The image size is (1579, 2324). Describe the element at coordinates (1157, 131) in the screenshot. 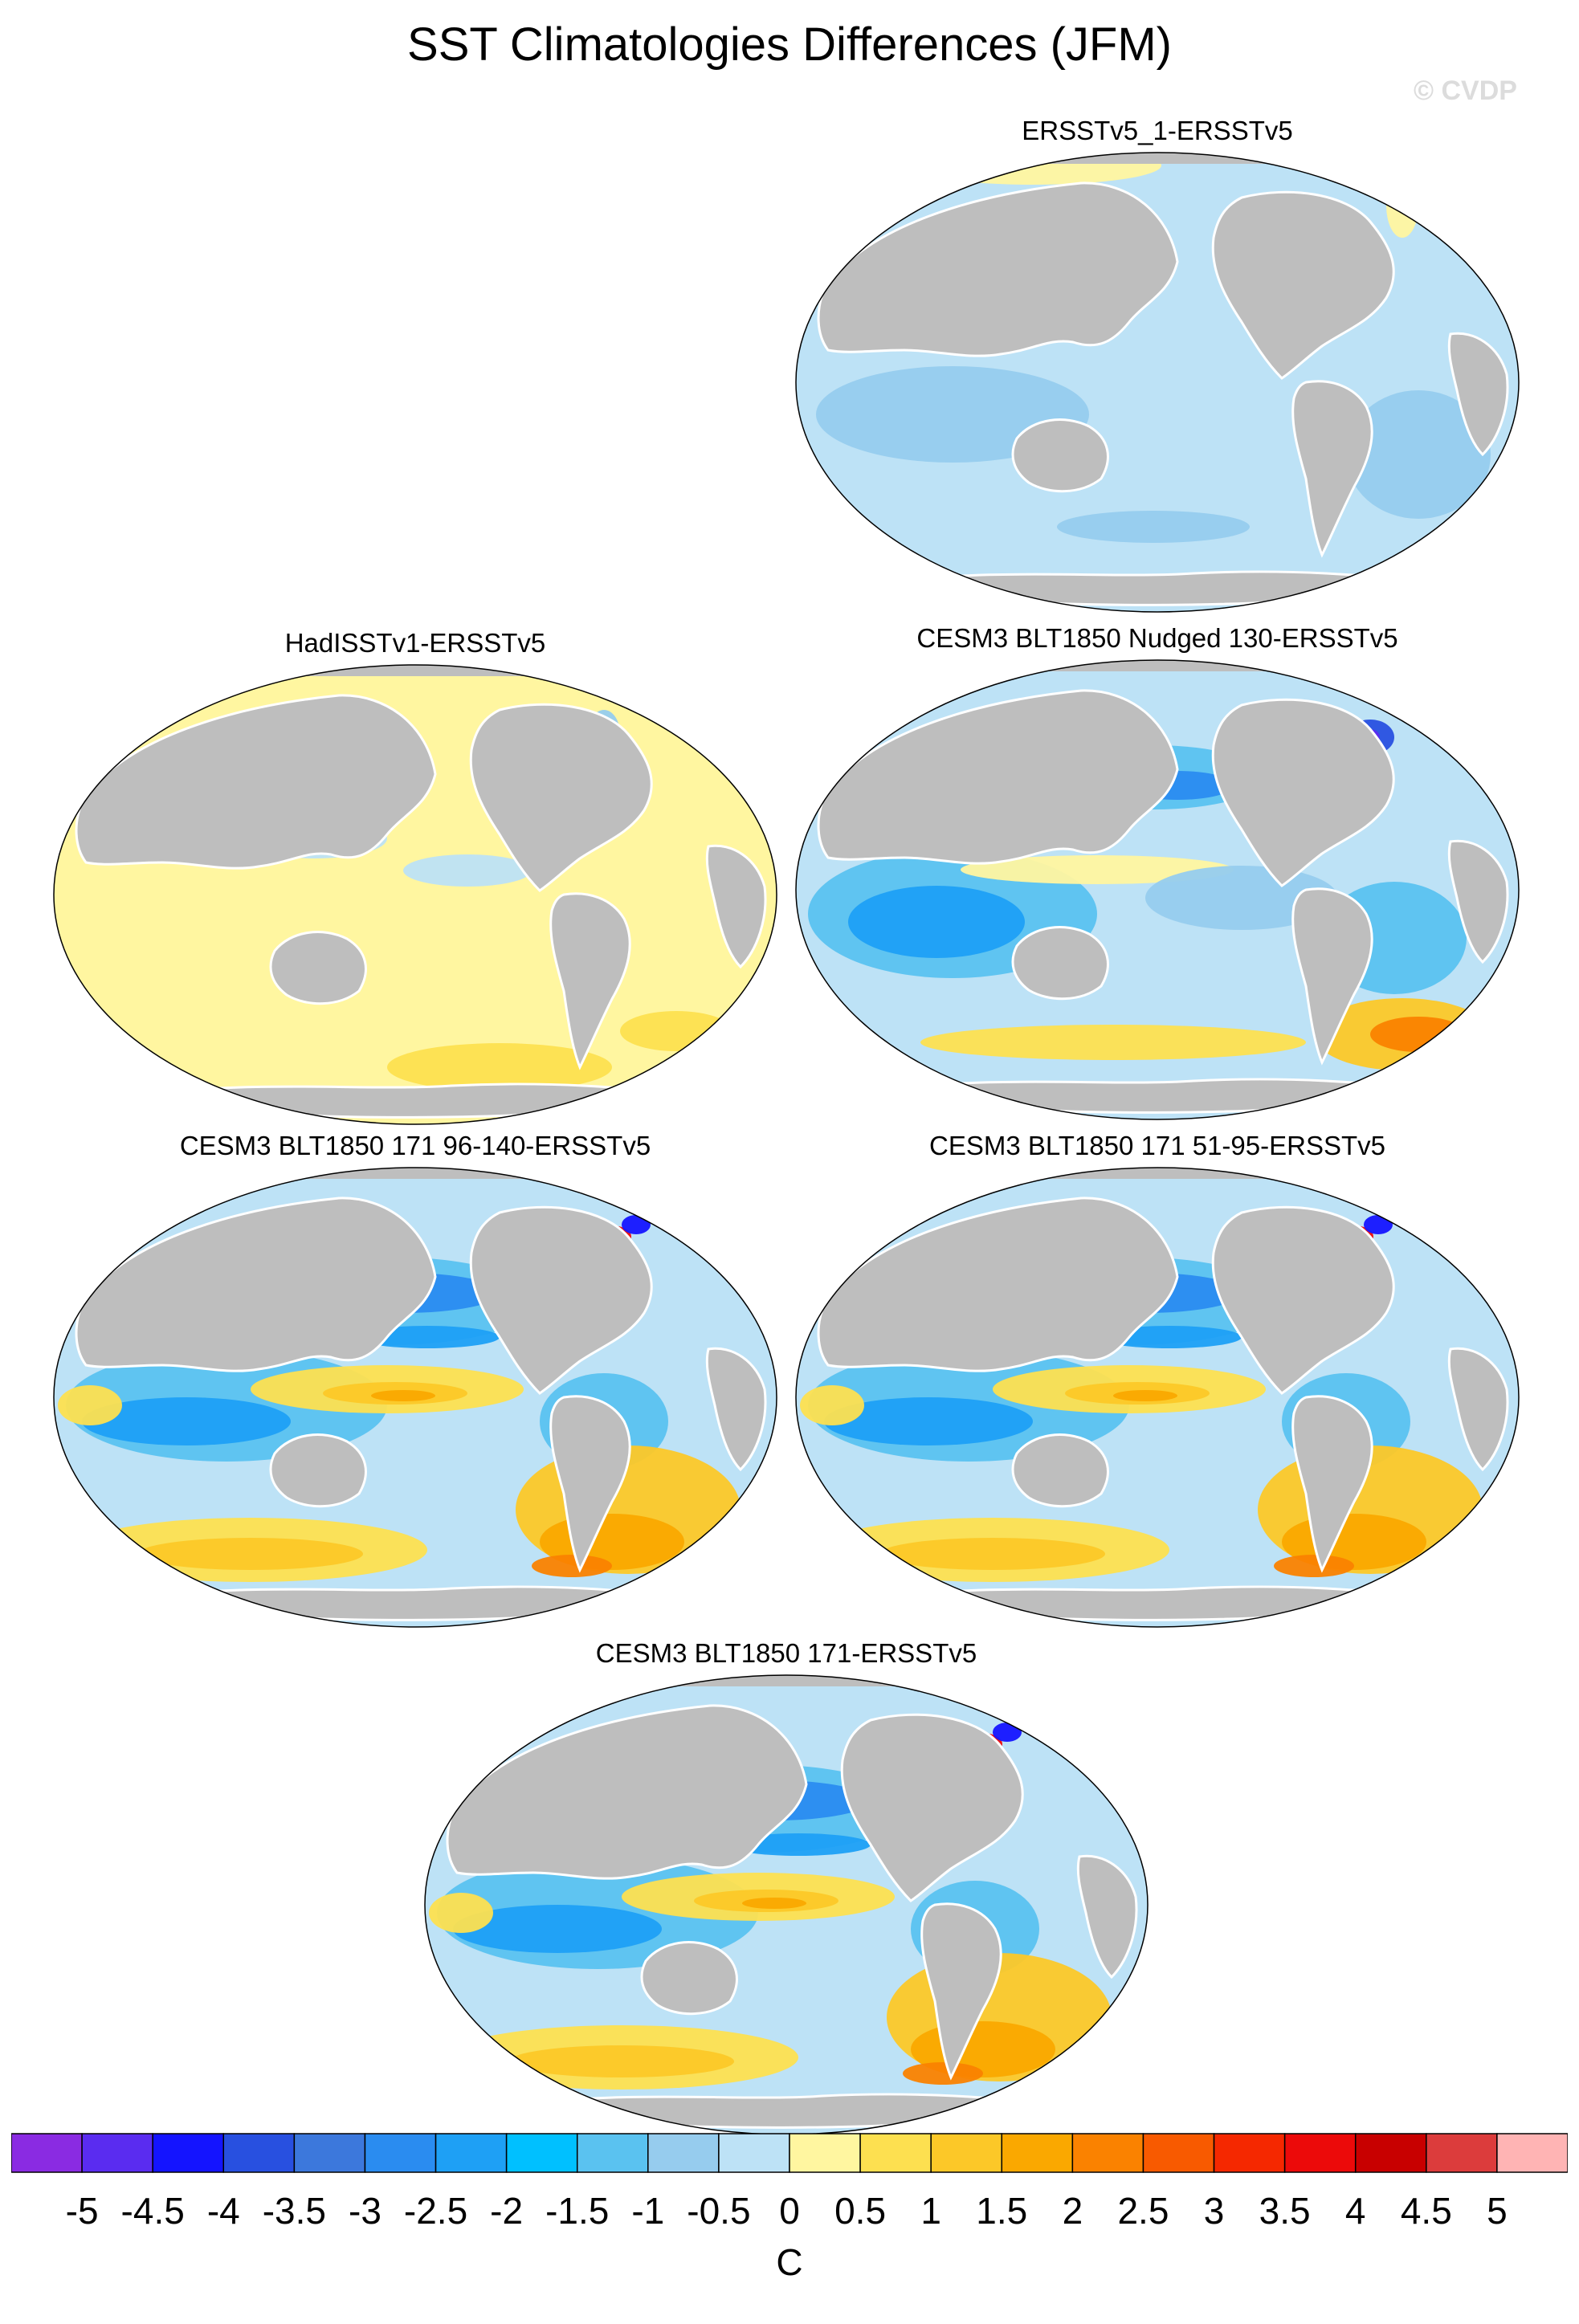

I see `panel-title: ERSSTv5_1-ERSSTv5` at that location.